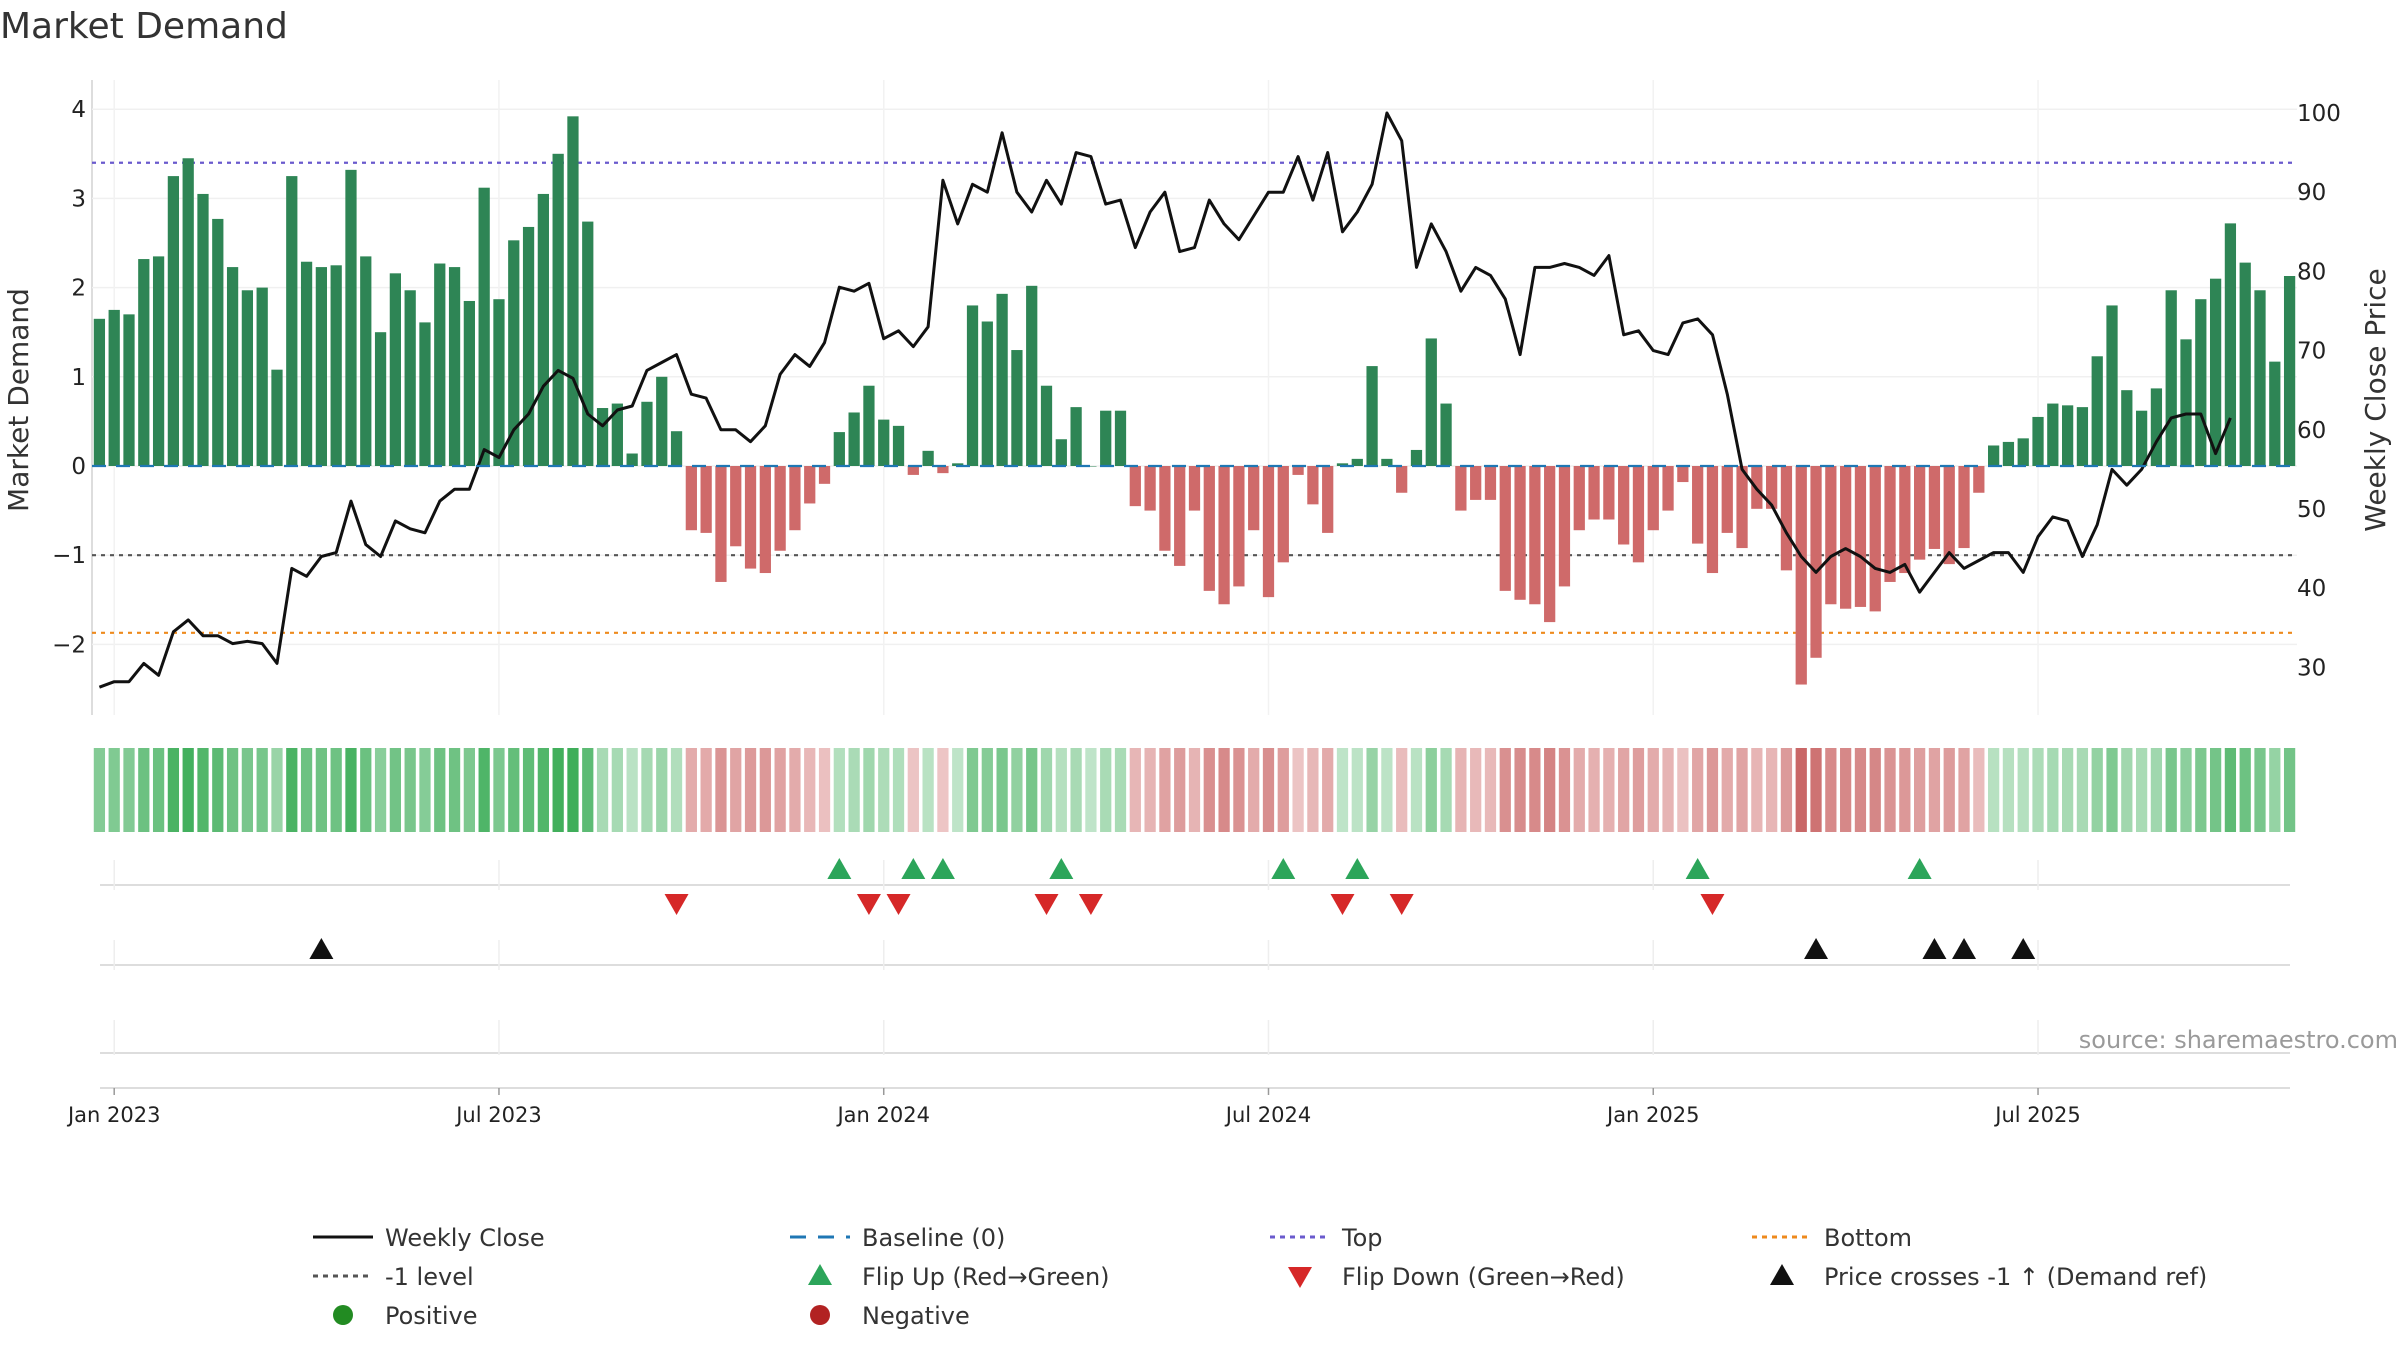  I want to click on chart-title: Market Demand, so click(144, 26).